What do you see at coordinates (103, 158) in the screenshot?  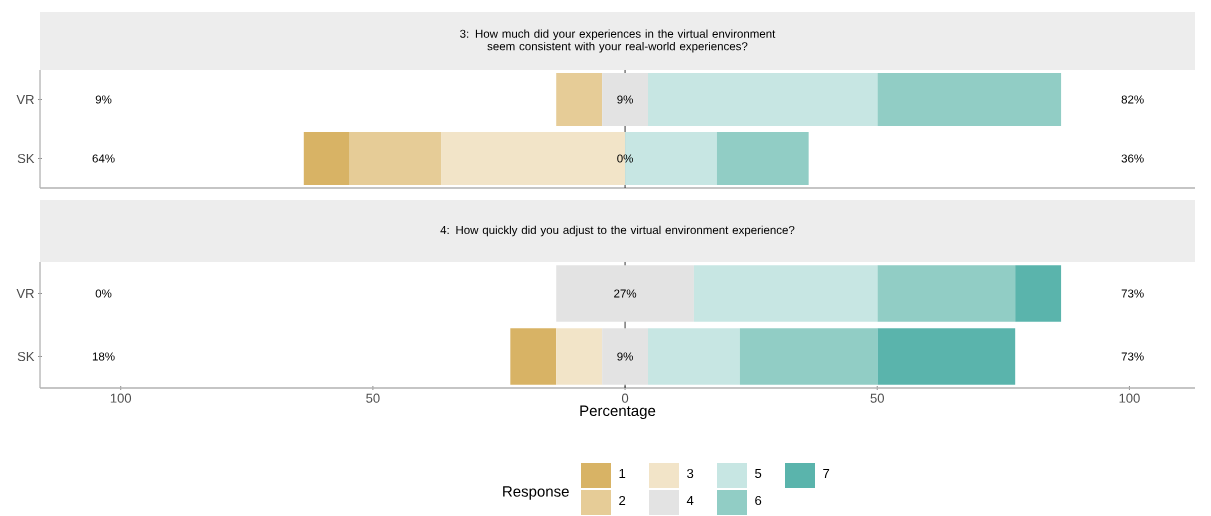 I see `annotation: 64%` at bounding box center [103, 158].